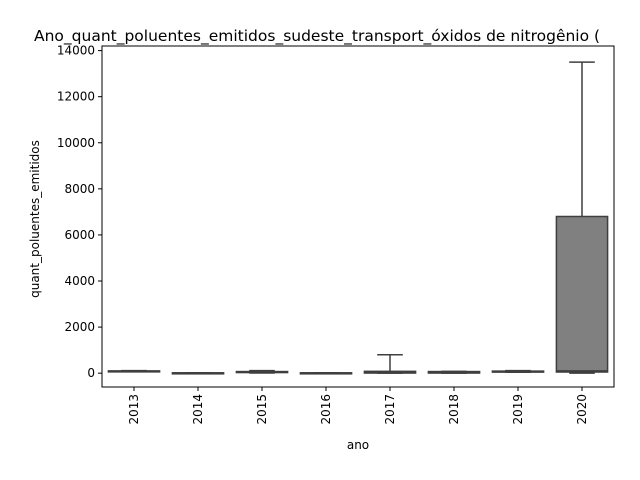 The width and height of the screenshot is (640, 480). Describe the element at coordinates (79, 189) in the screenshot. I see `y-tick-label: 8000` at that location.